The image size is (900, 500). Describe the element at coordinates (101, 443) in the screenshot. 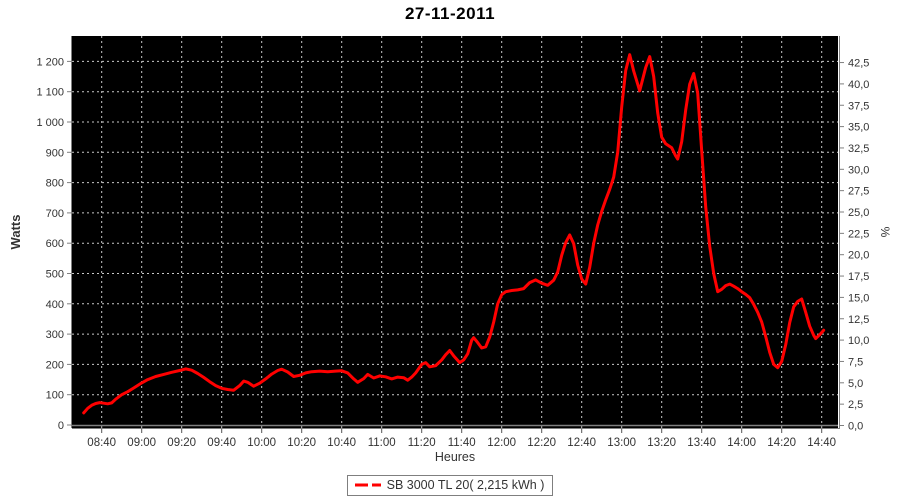

I see `x-tick-label: 08:40` at that location.